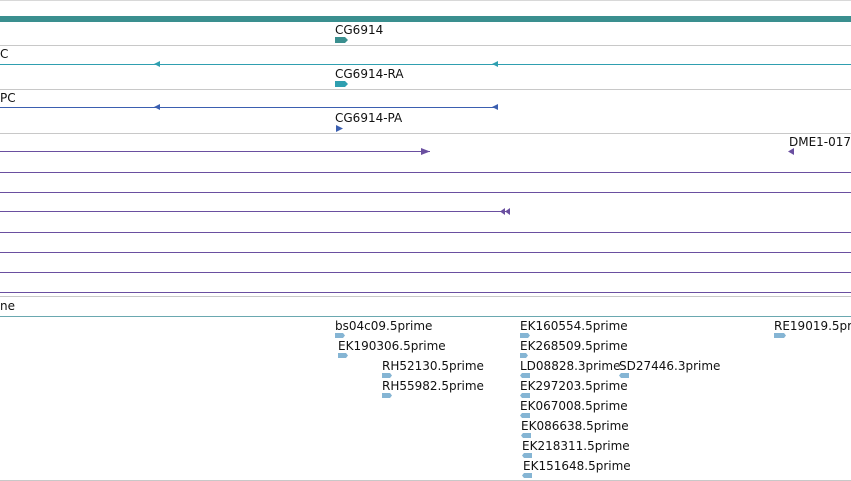 The image size is (851, 481). Describe the element at coordinates (369, 74) in the screenshot. I see `transcript-label: CG6914-RA` at that location.